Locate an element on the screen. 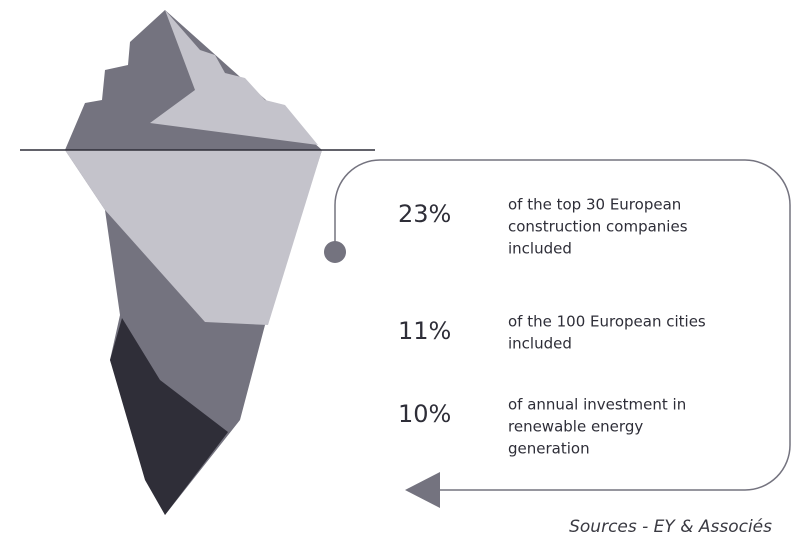  iceberg-top-light is located at coordinates (234, 77).